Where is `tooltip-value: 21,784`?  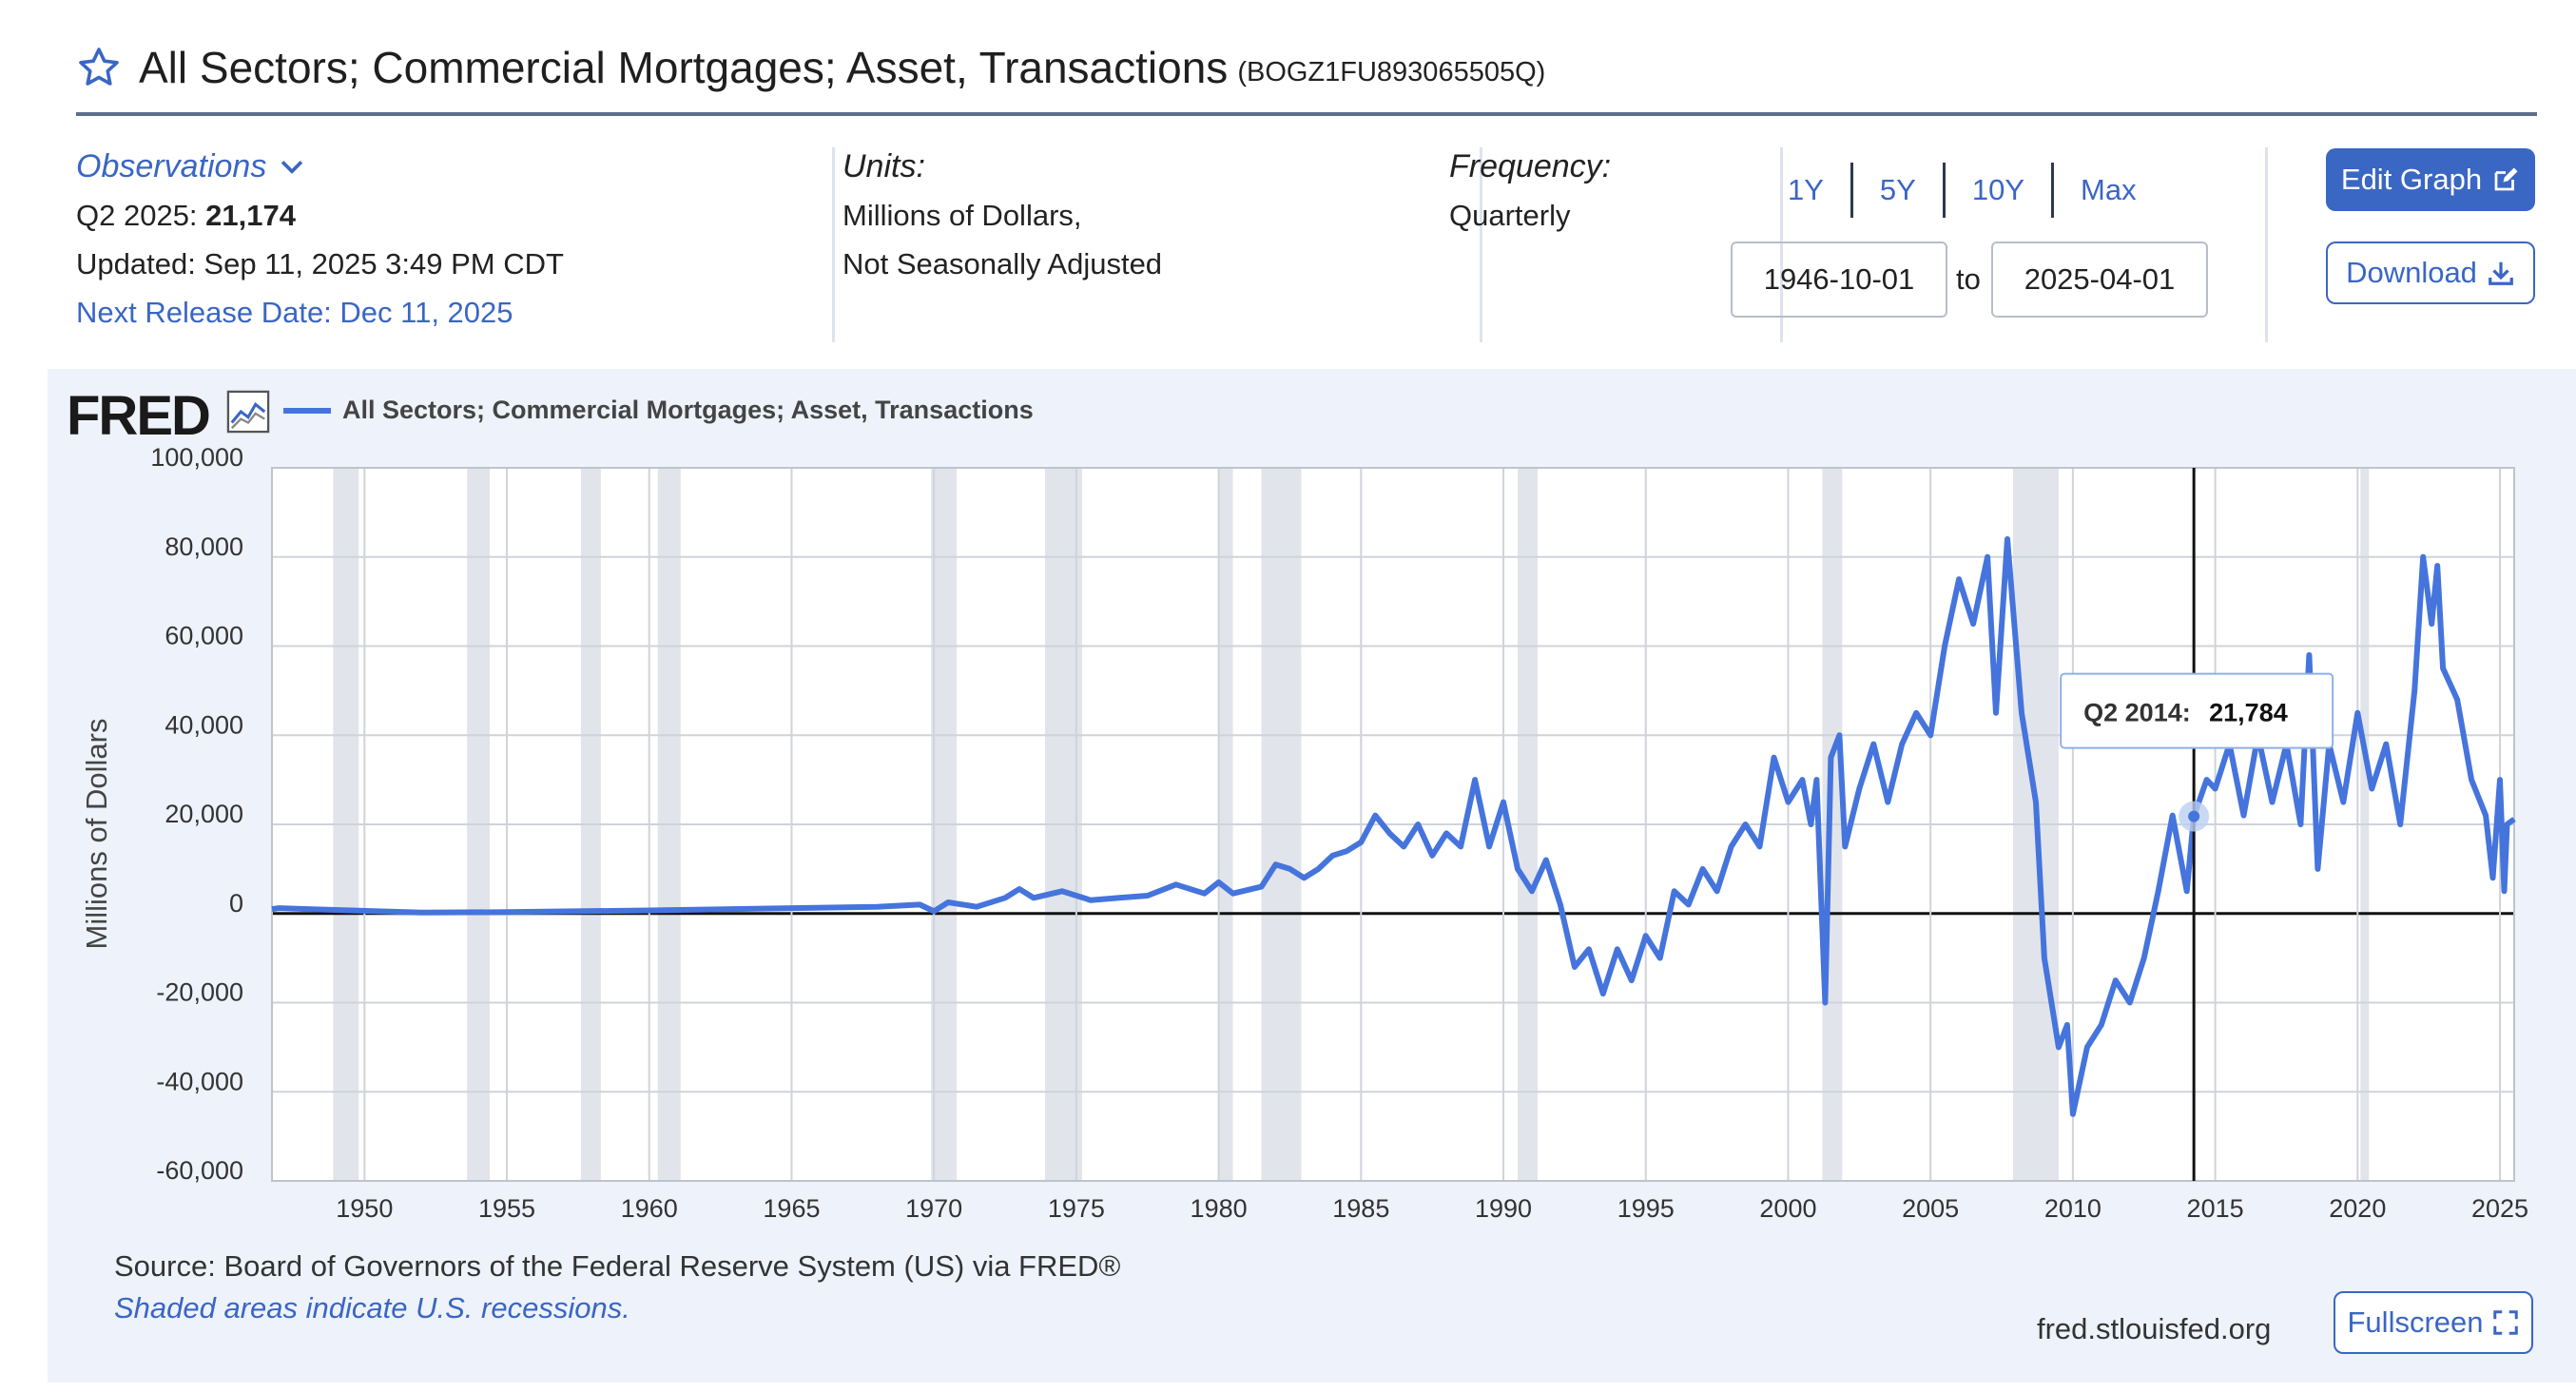
tooltip-value: 21,784 is located at coordinates (2248, 713).